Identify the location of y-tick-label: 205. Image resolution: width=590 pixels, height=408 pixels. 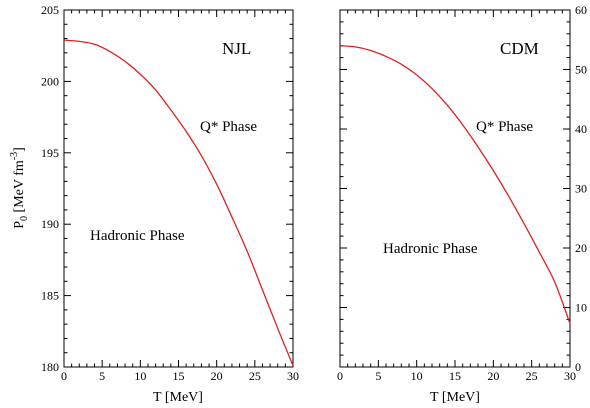
(50, 10).